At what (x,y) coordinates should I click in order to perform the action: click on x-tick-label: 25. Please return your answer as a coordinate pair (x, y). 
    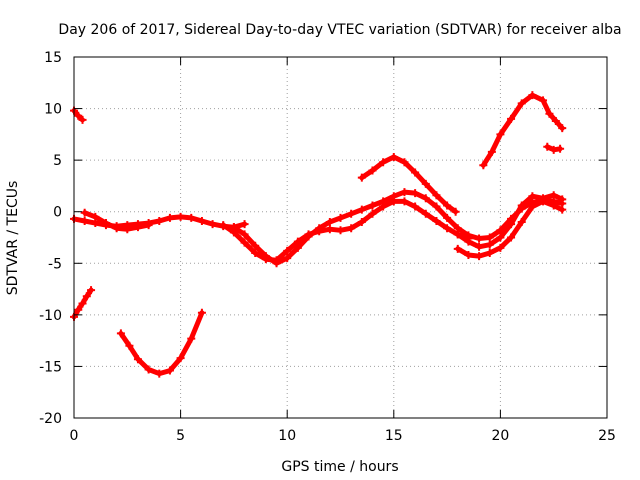
    Looking at the image, I should click on (607, 436).